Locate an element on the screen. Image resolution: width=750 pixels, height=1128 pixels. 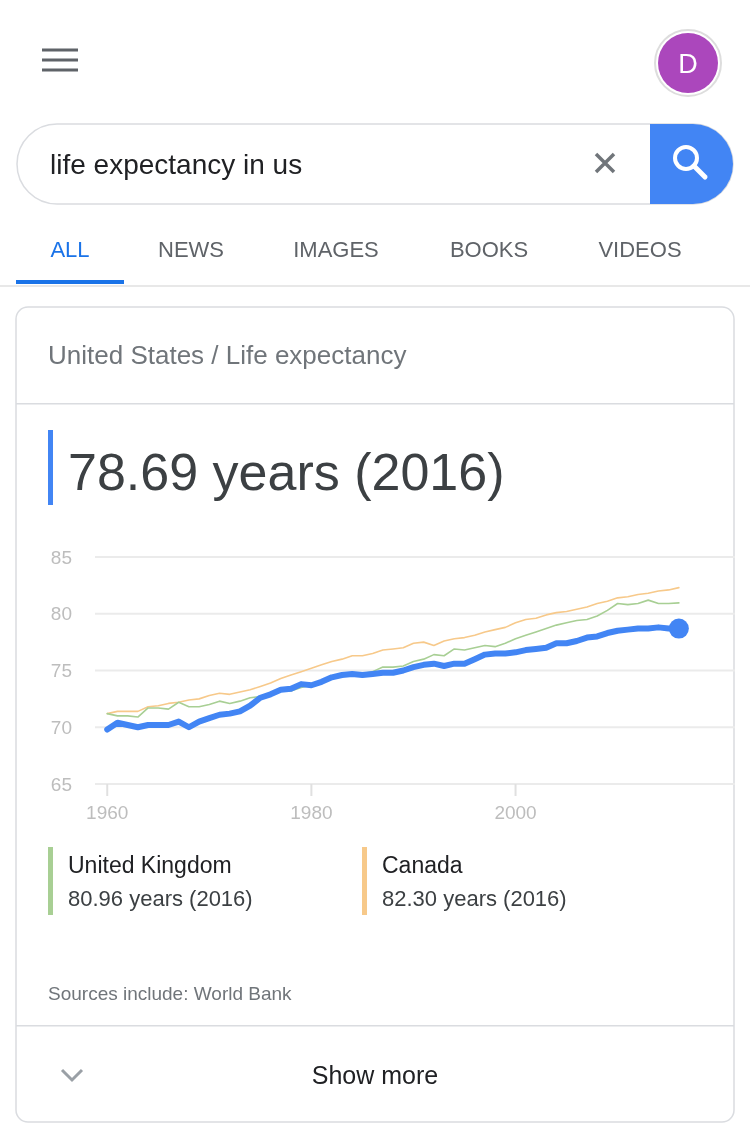
text: Show more is located at coordinates (375, 1075).